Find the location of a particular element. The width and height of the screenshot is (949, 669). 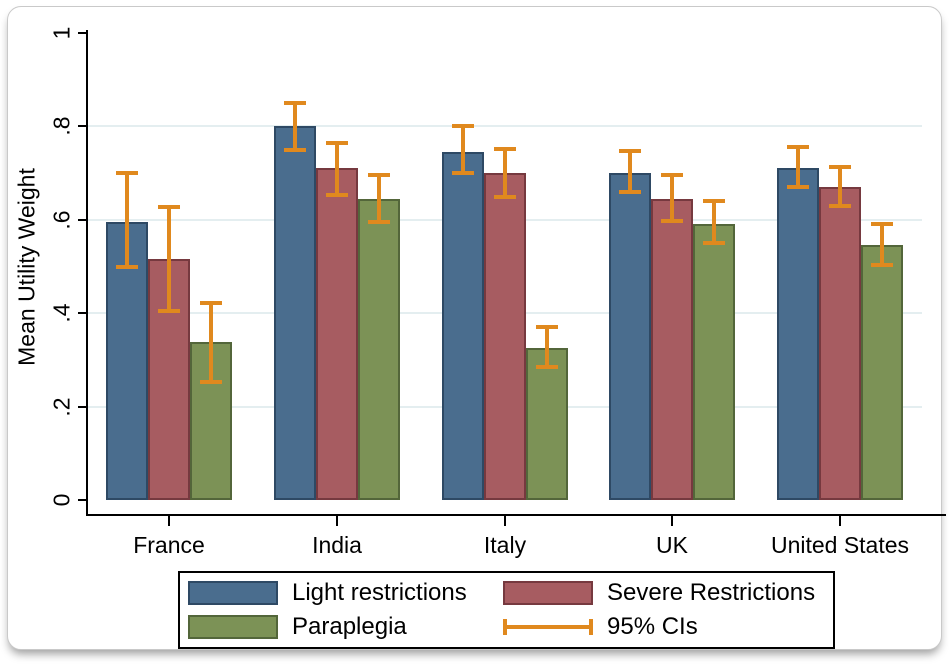

ci-line-paraplegia-india is located at coordinates (379, 198).